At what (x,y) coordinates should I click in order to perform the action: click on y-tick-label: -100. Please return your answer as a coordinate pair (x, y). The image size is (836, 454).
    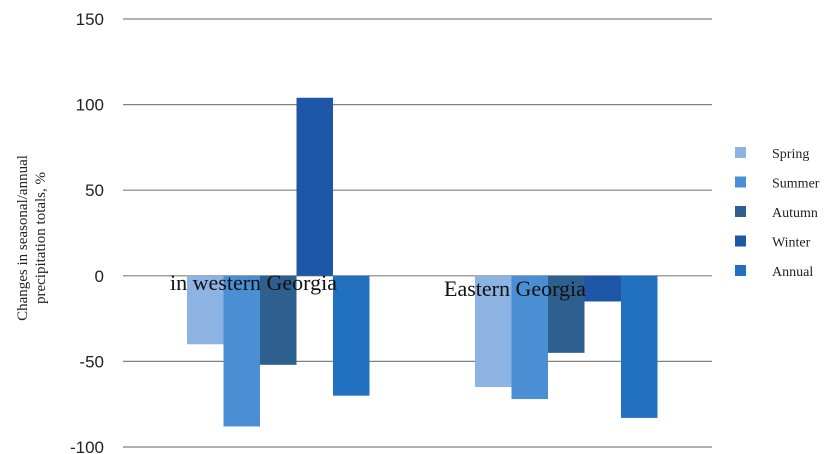
    Looking at the image, I should click on (87, 446).